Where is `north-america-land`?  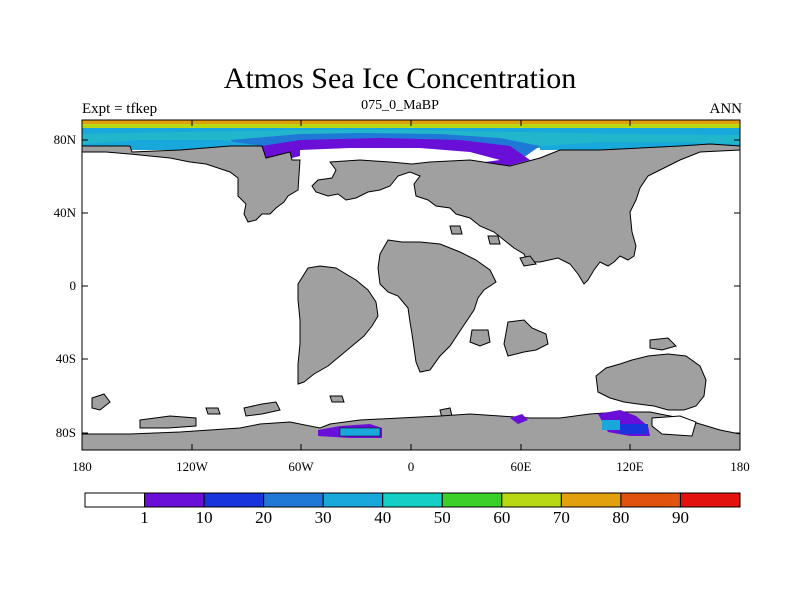
north-america-land is located at coordinates (191, 184).